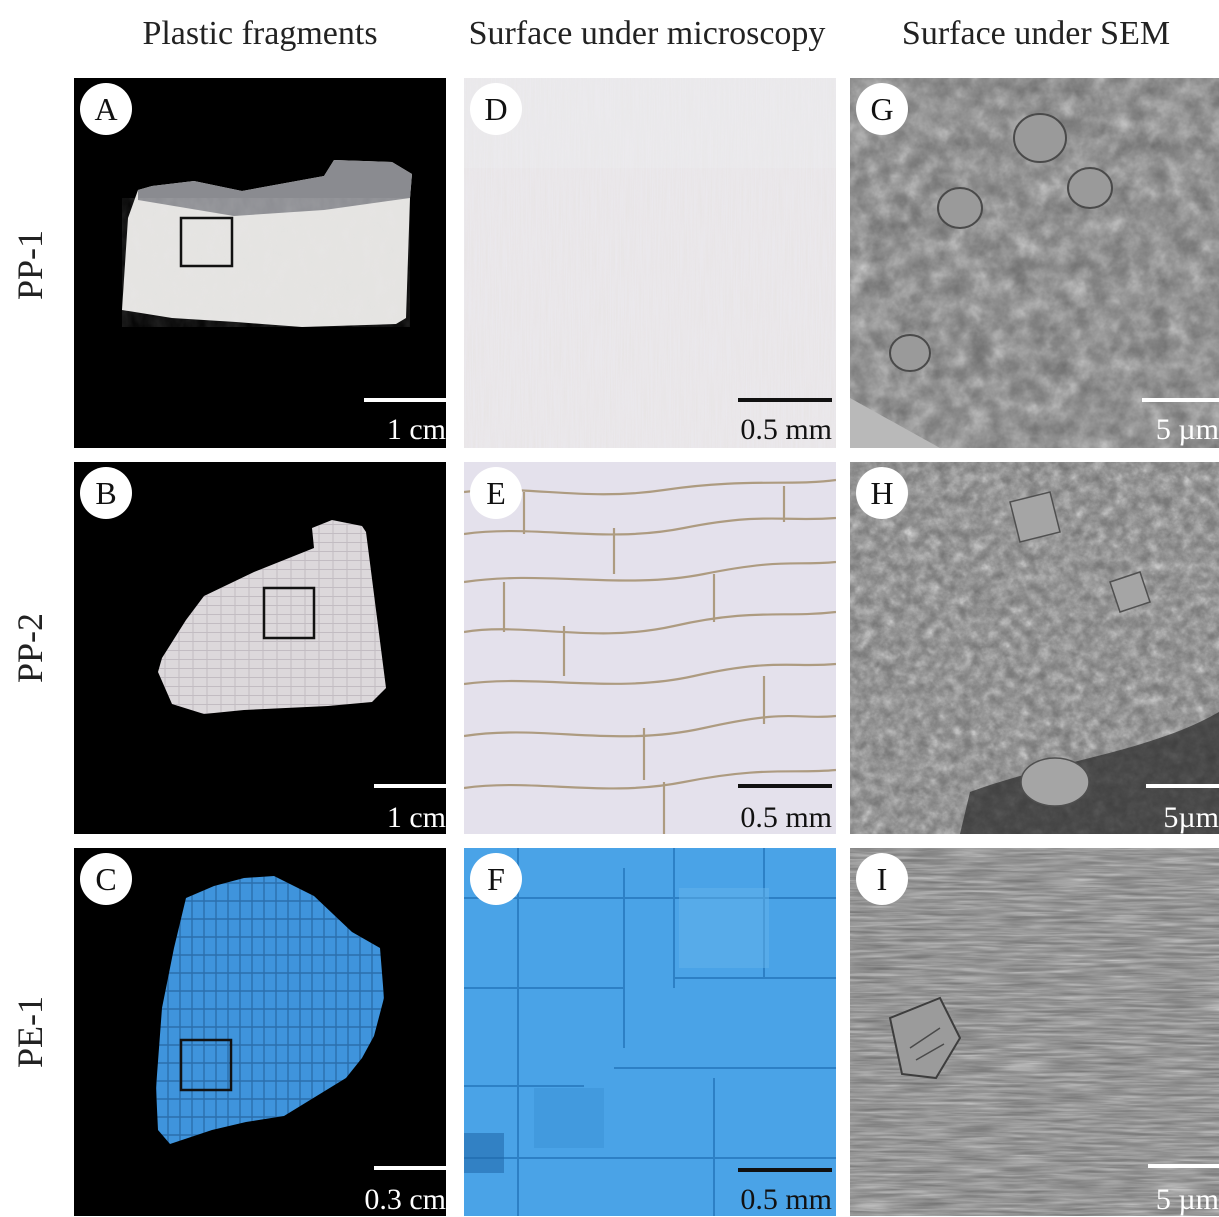 This screenshot has width=1219, height=1217. I want to click on scale-bar-b, so click(410, 786).